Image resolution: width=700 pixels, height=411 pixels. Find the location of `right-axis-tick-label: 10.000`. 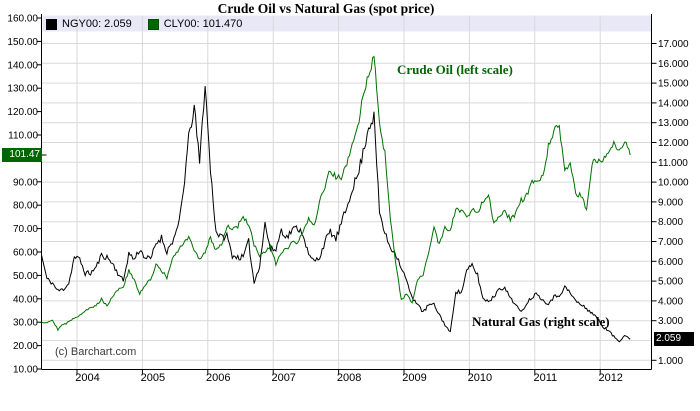

right-axis-tick-label: 10.000 is located at coordinates (673, 183).